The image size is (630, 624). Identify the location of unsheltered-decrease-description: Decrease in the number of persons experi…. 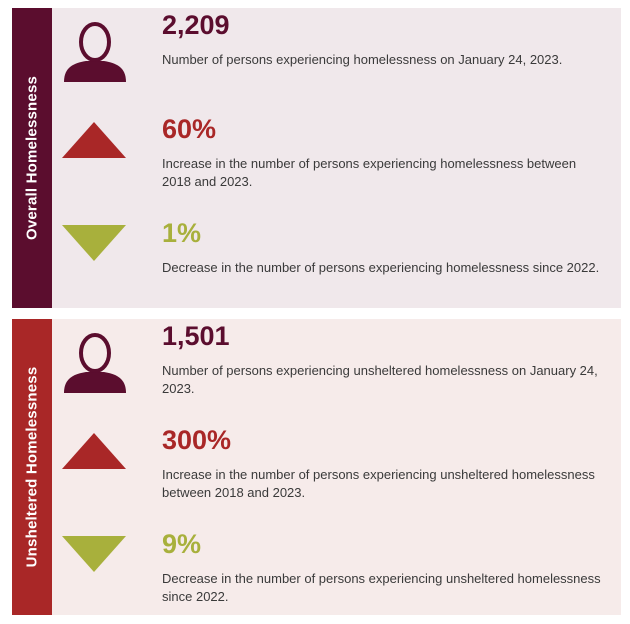
(381, 587).